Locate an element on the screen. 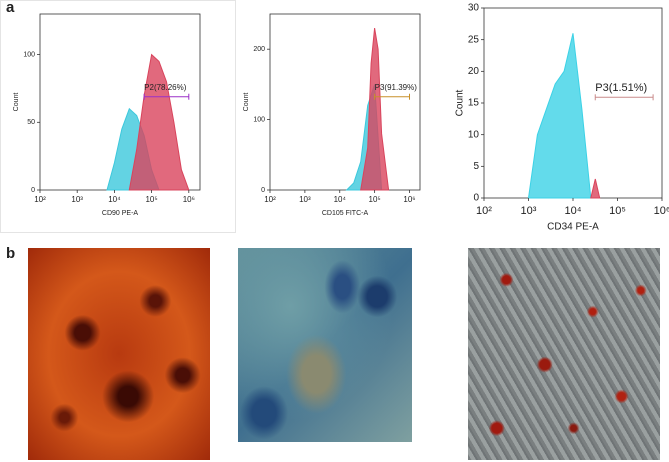  plot-frame is located at coordinates (345, 102).